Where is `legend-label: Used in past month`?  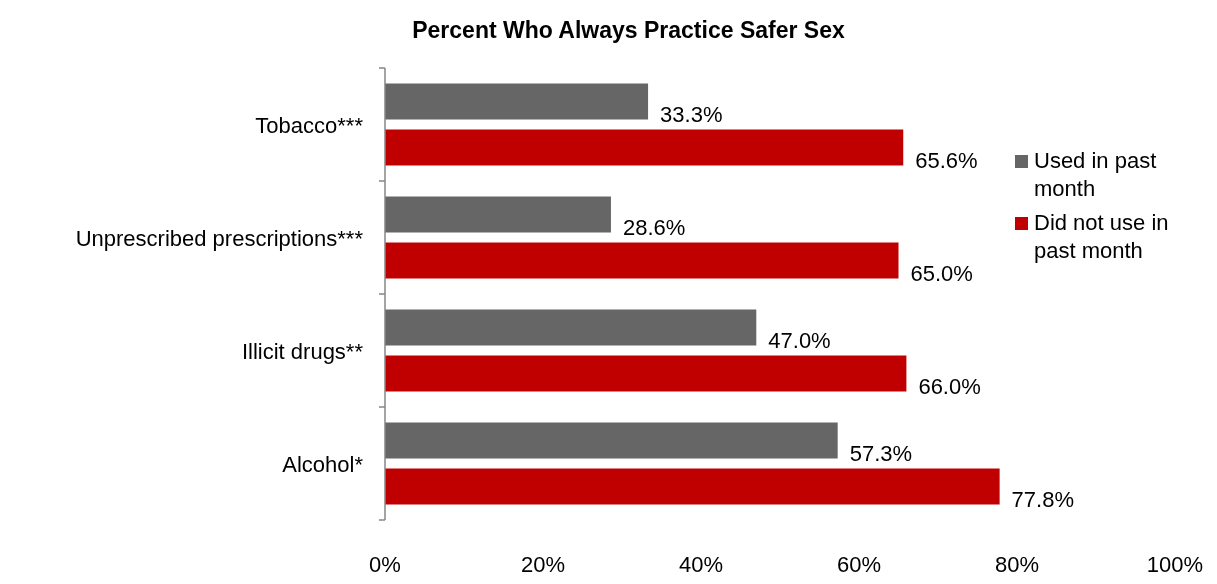 legend-label: Used in past month is located at coordinates (1095, 174).